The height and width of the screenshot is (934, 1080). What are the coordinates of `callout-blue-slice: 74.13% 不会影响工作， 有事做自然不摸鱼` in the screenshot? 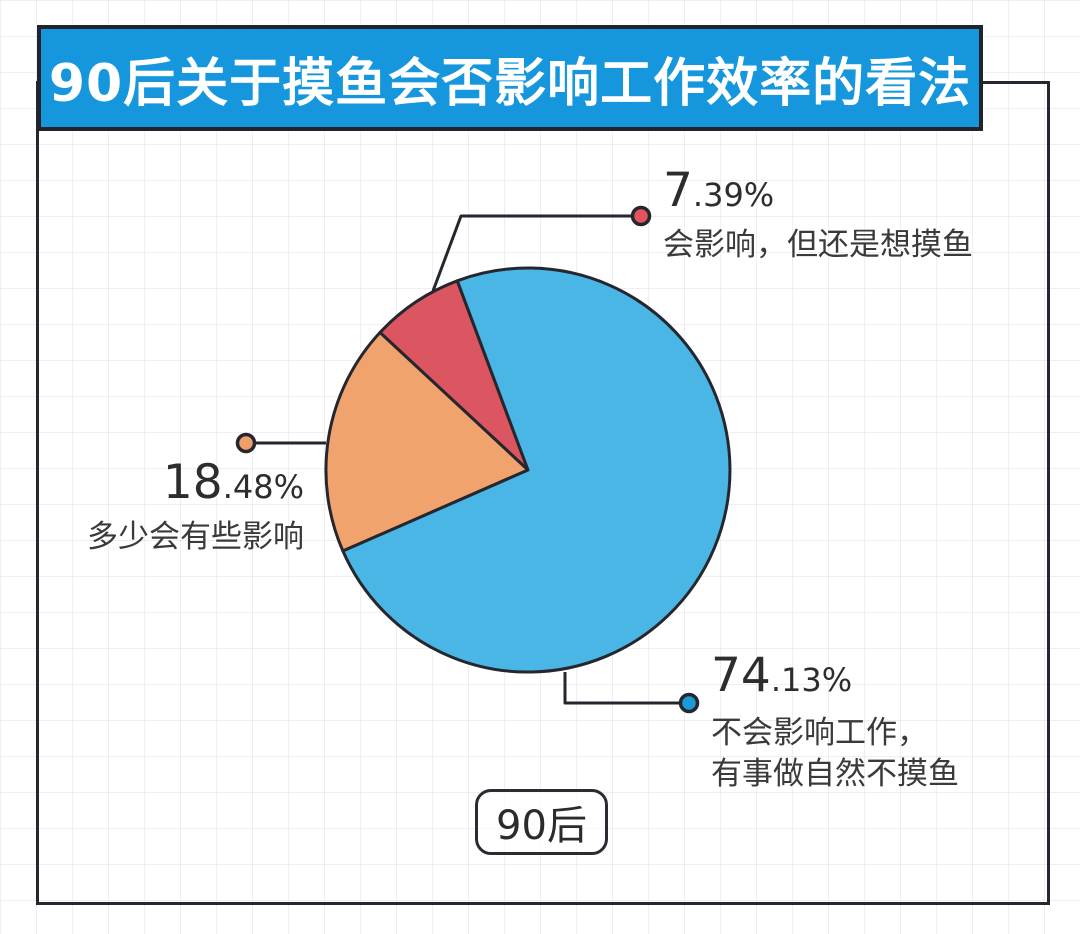 It's located at (835, 721).